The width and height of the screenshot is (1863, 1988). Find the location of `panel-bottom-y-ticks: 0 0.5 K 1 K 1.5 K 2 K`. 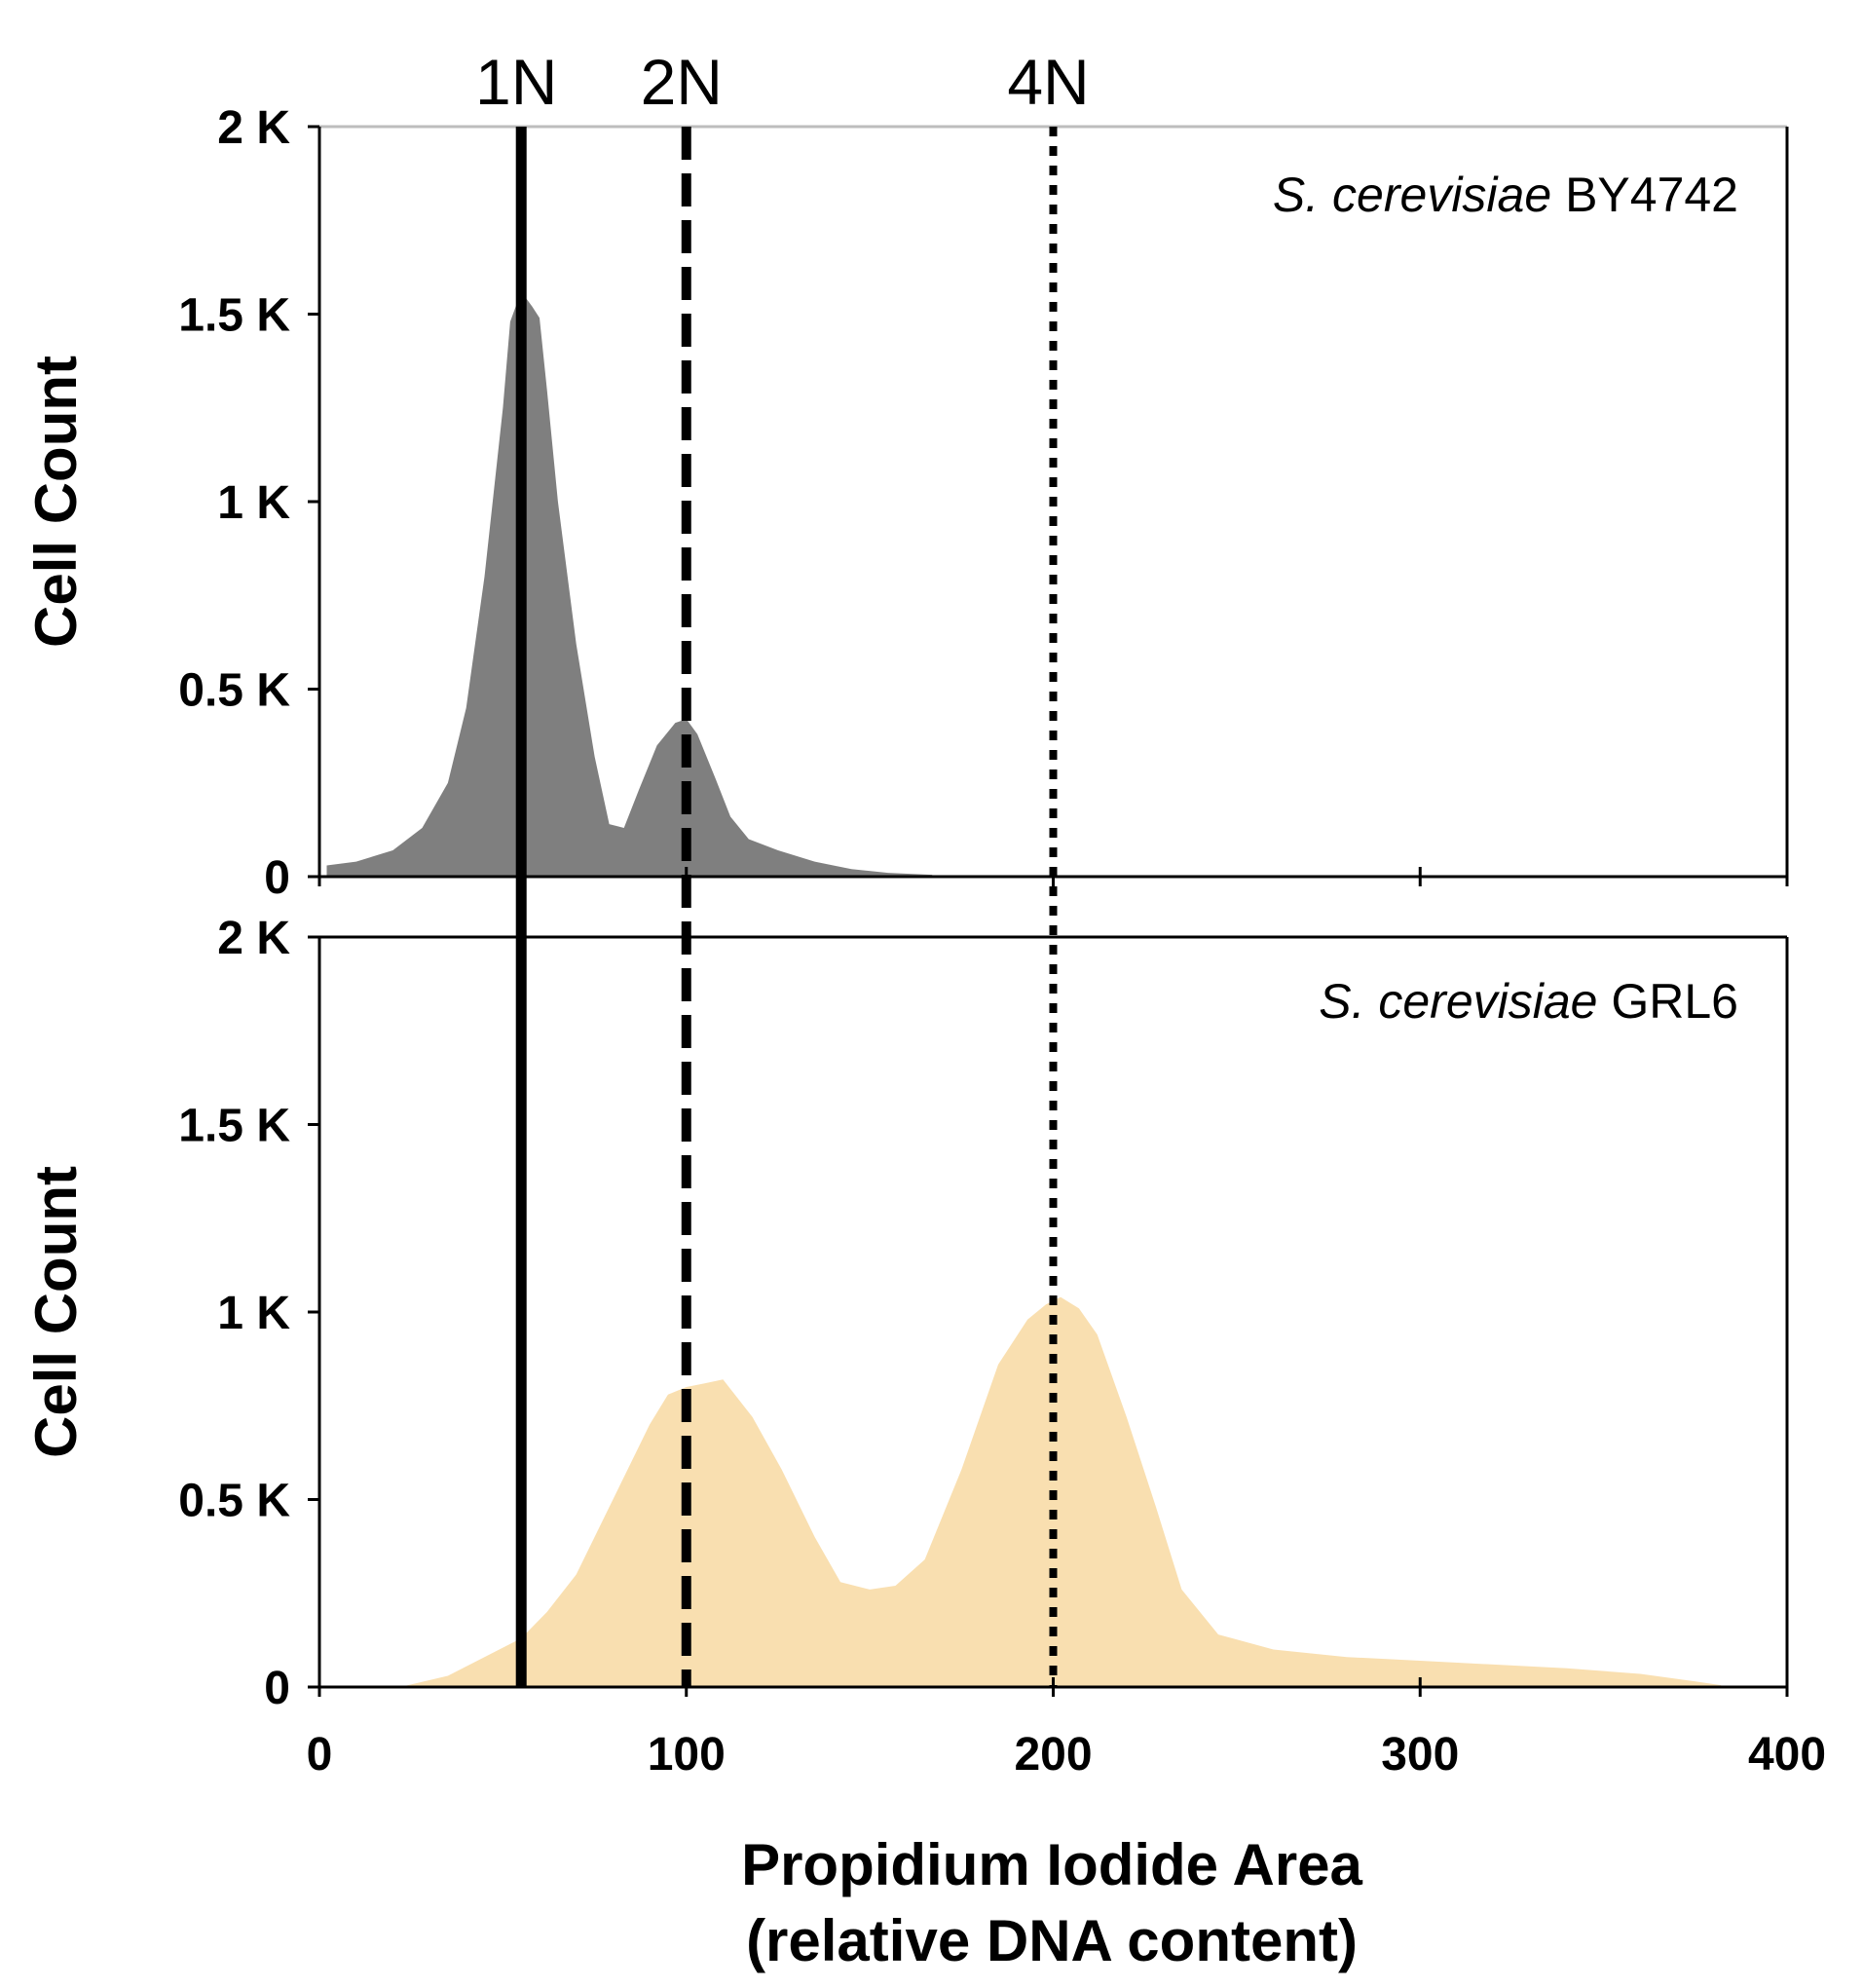

panel-bottom-y-ticks: 0 0.5 K 1 K 1.5 K 2 K is located at coordinates (248, 1313).